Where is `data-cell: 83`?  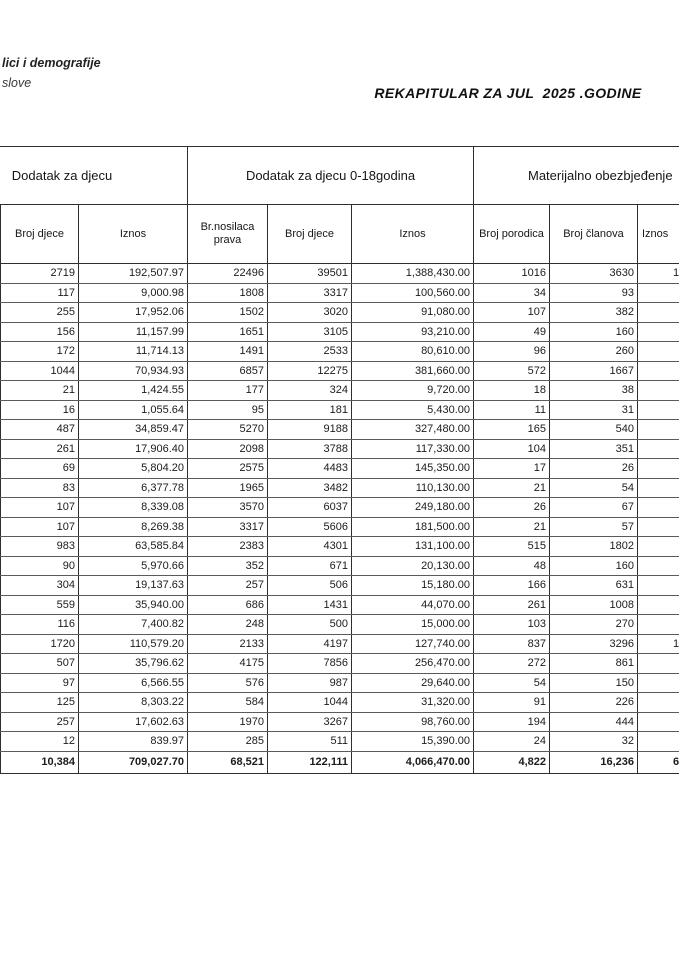
data-cell: 83 is located at coordinates (39, 487).